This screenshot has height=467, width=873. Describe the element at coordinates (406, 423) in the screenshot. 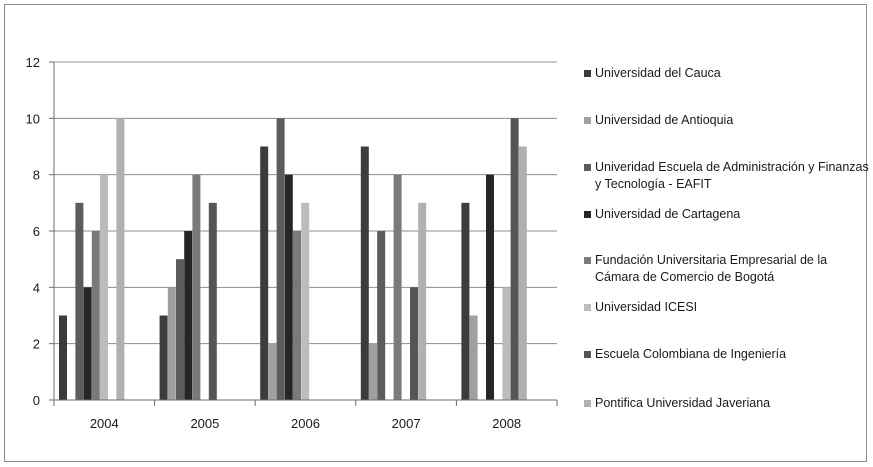

I see `x-tick-label: 2007` at that location.